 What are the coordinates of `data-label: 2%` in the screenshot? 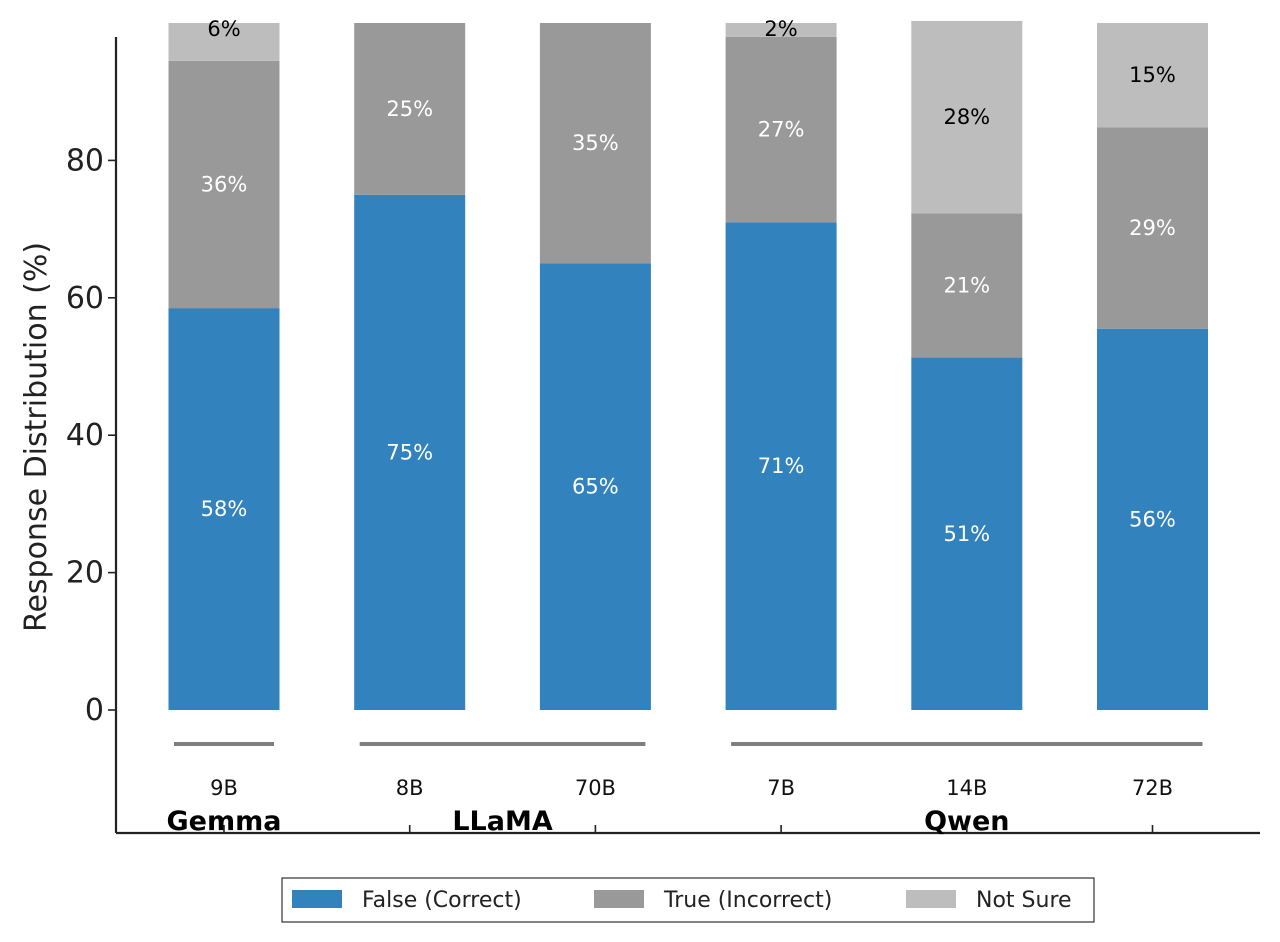 It's located at (780, 29).